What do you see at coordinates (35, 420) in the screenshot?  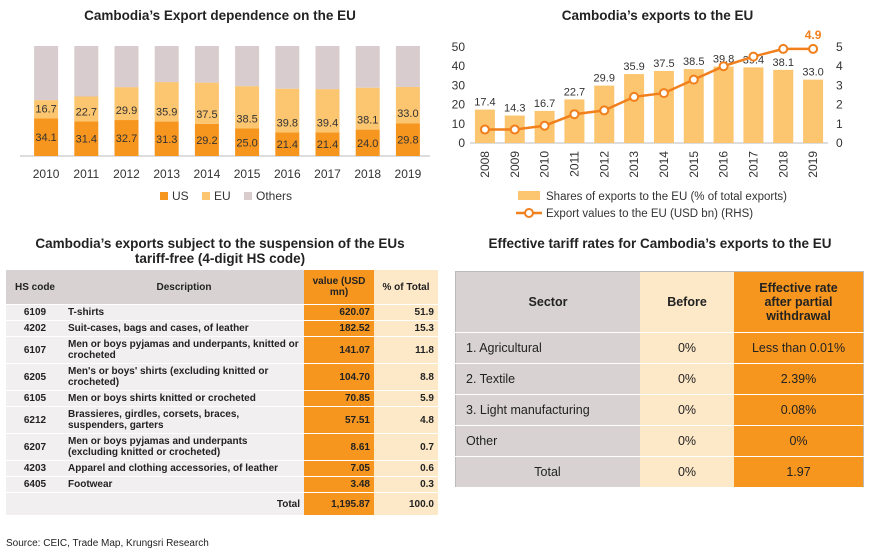 I see `hs-code-cell: 6212` at bounding box center [35, 420].